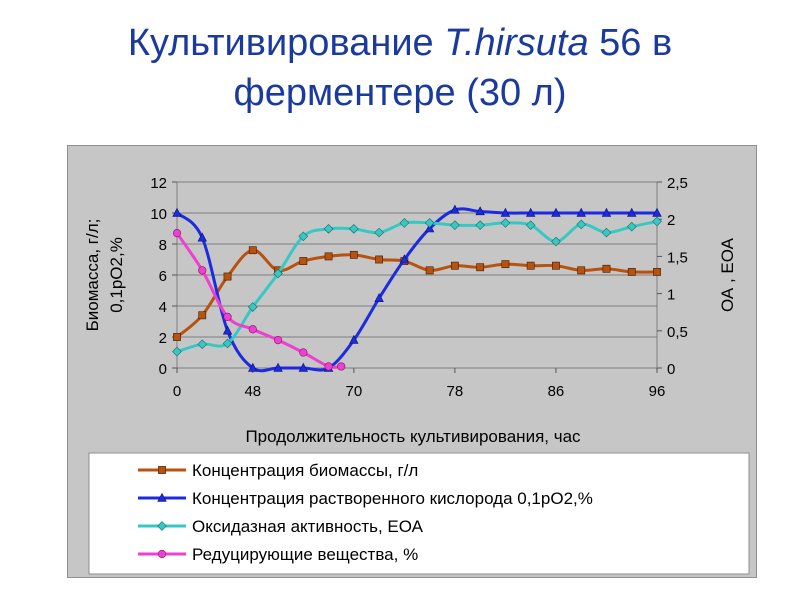 This screenshot has height=600, width=800. Describe the element at coordinates (305, 554) in the screenshot. I see `legend-label: Редуцирующие вещества, %` at that location.